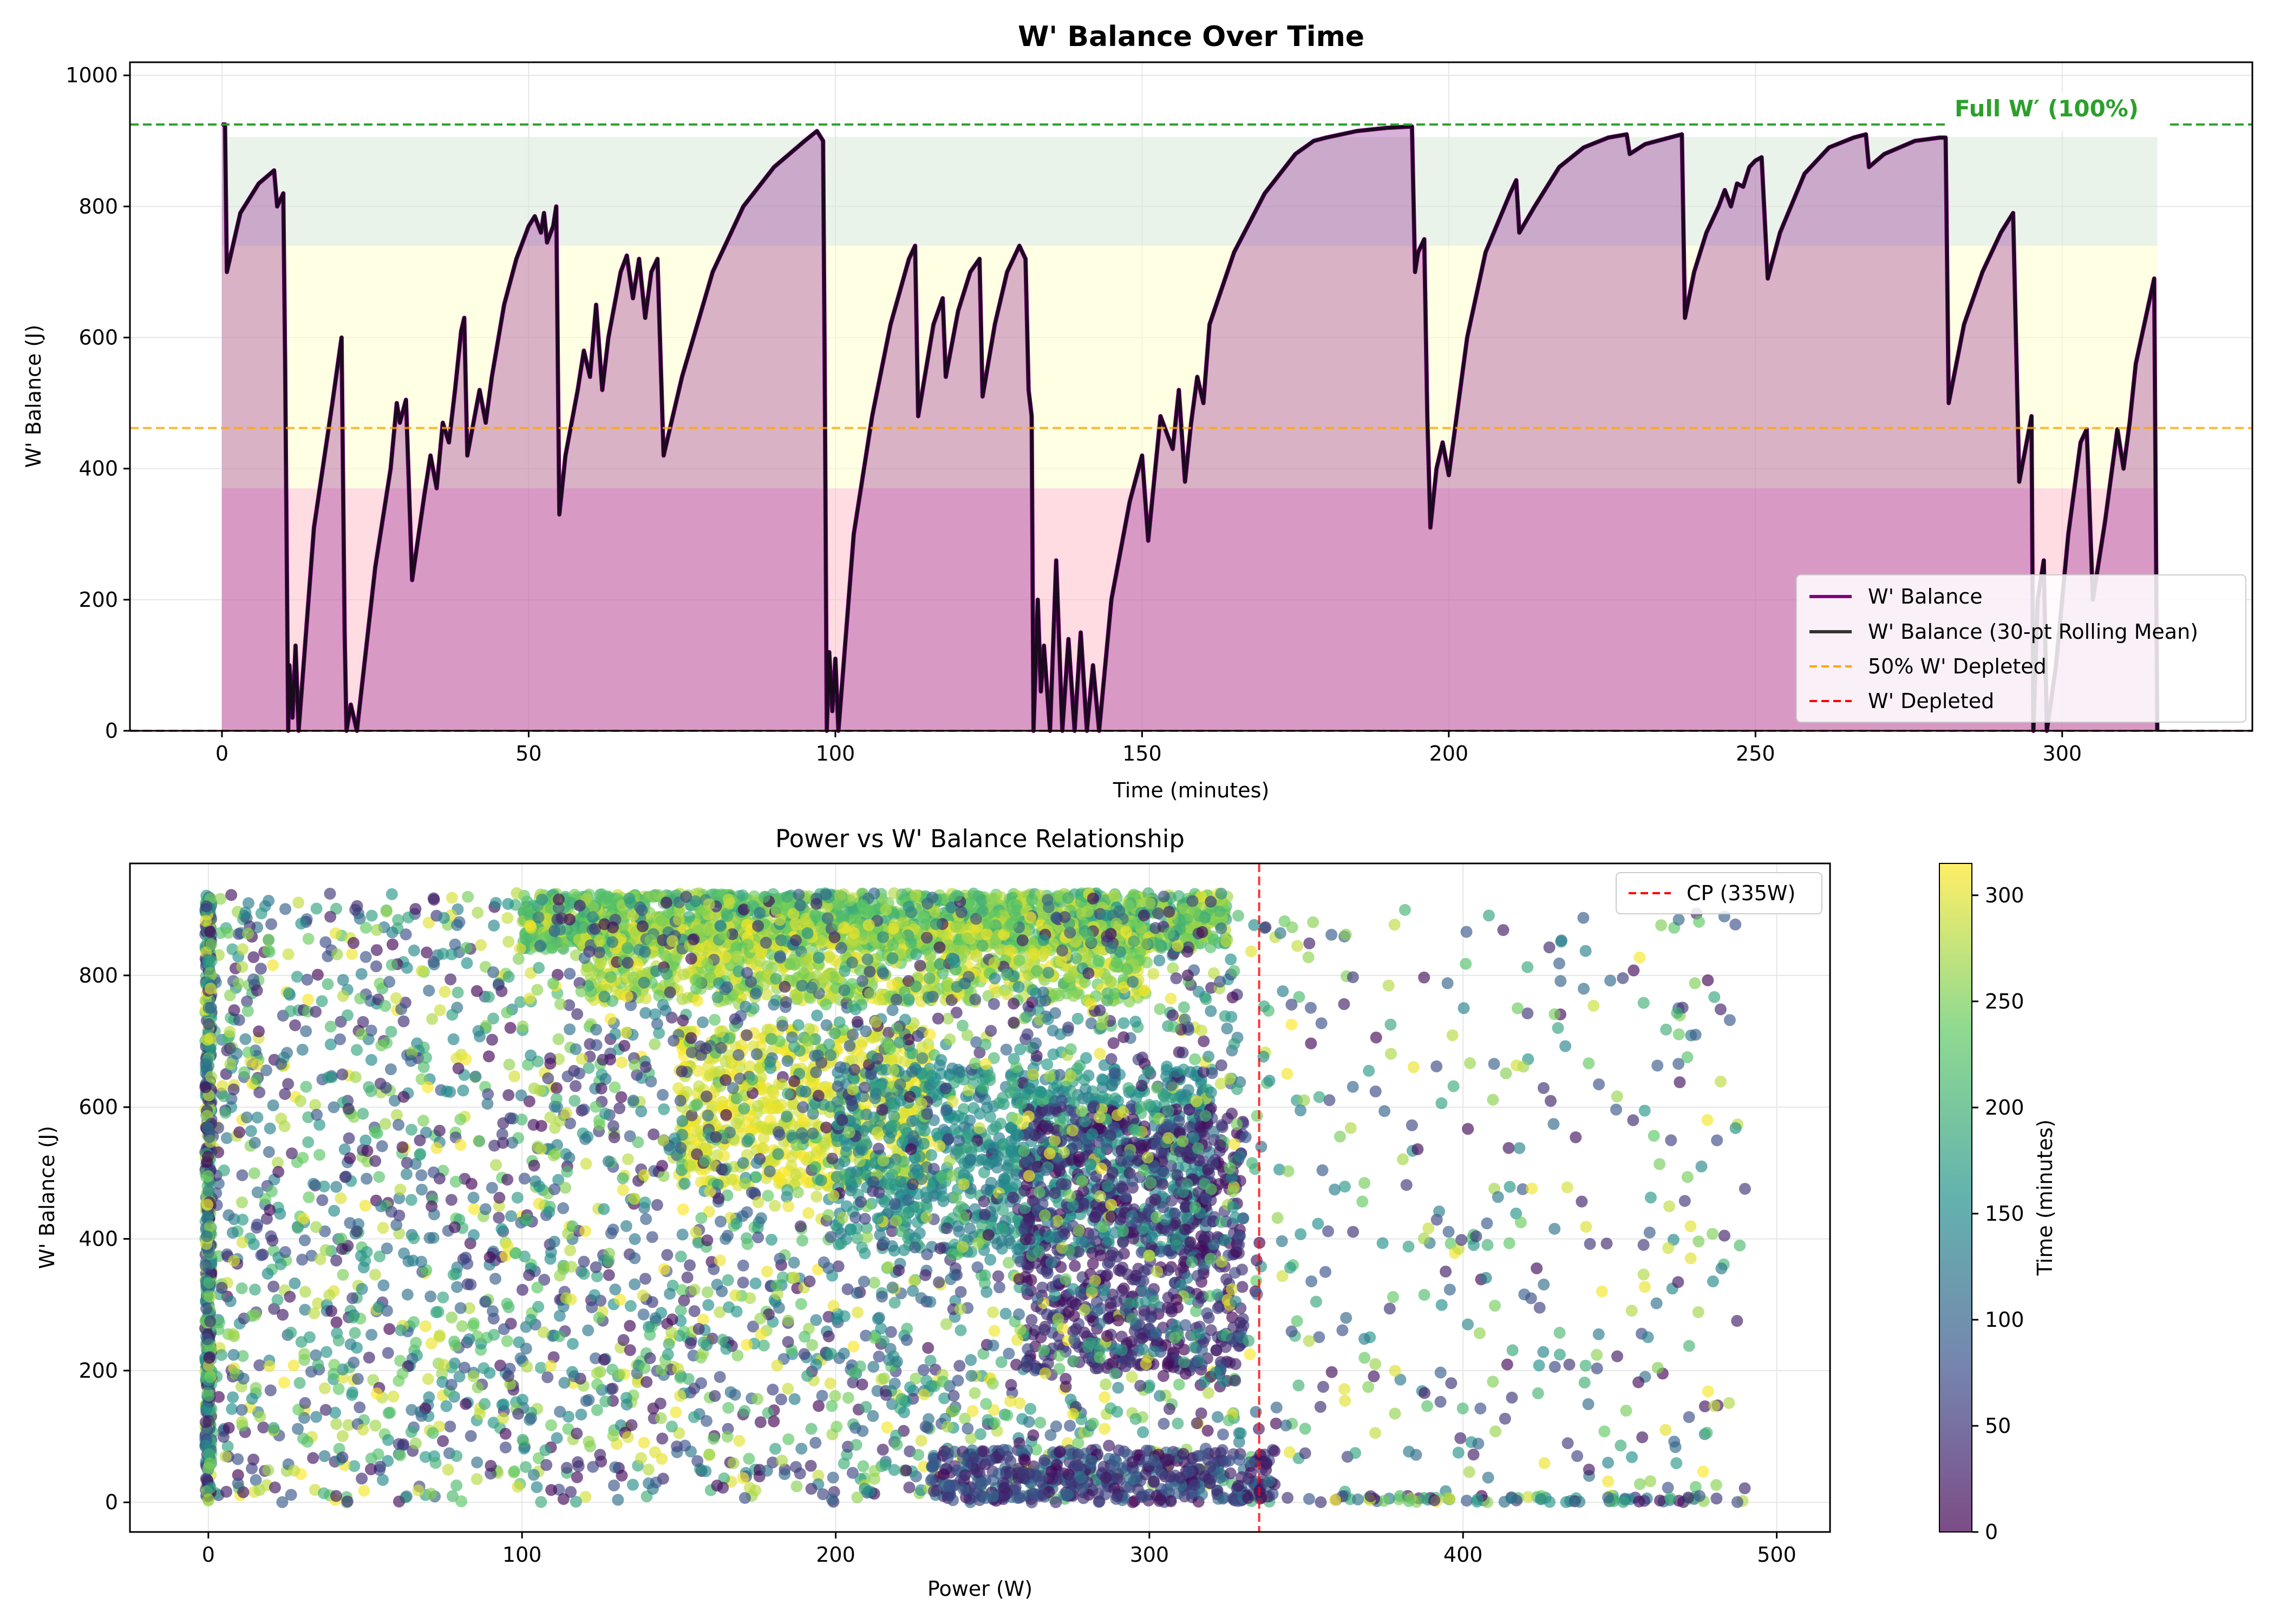 The width and height of the screenshot is (2274, 1624). I want to click on legend-label-rolling: W' Balance (30-pt Rolling Mean), so click(2033, 632).